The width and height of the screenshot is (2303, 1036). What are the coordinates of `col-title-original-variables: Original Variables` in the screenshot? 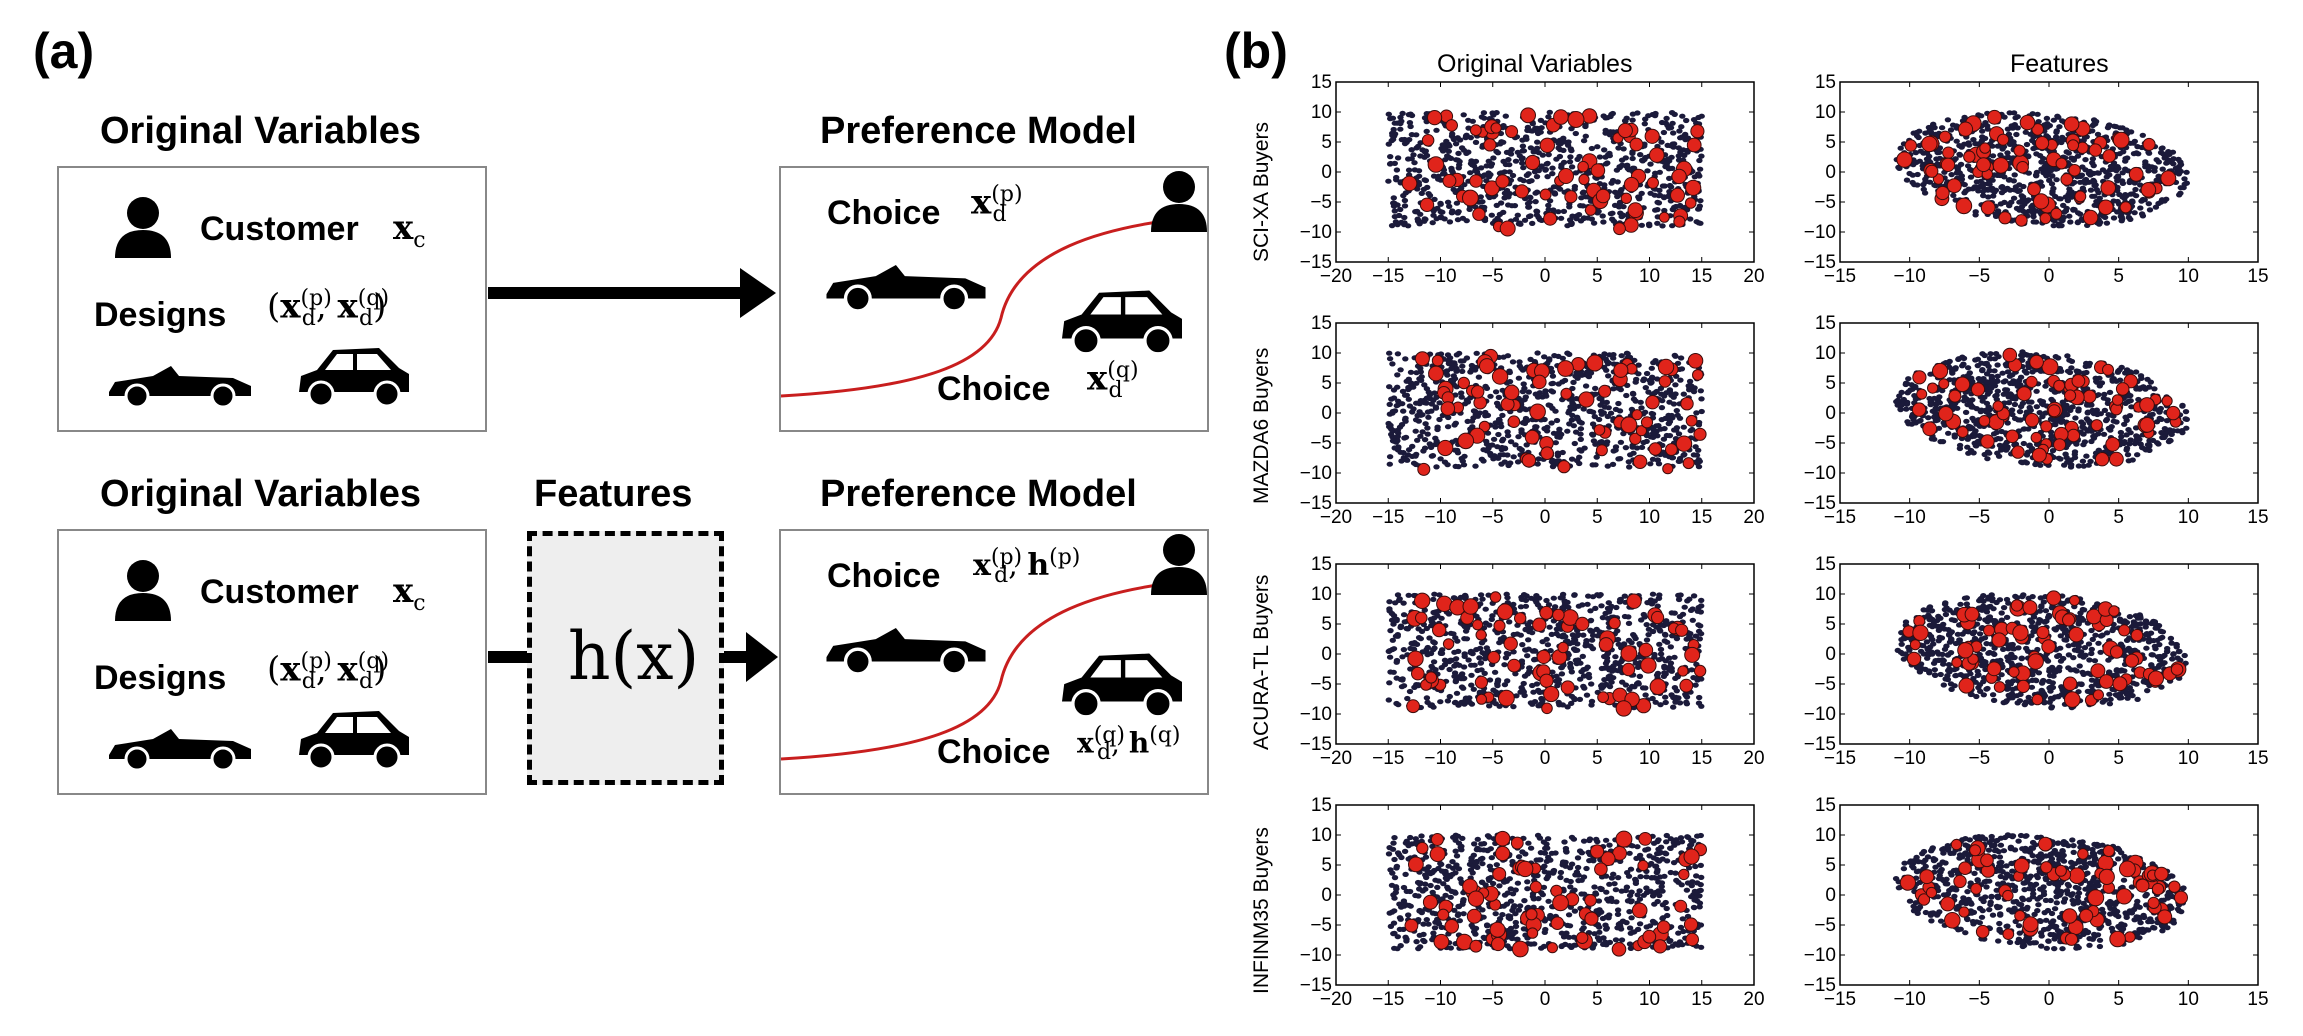 It's located at (1535, 64).